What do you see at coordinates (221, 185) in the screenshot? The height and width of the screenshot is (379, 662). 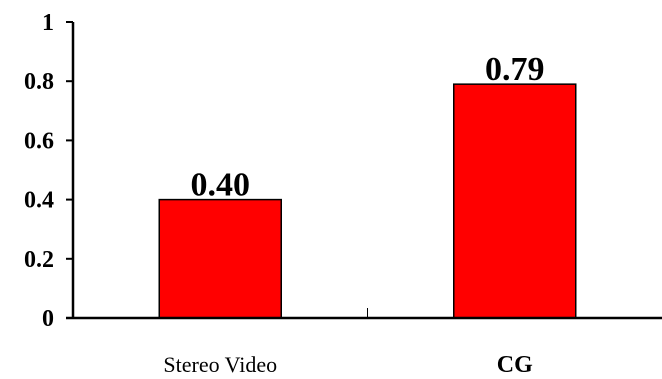 I see `data-label: 0.40` at bounding box center [221, 185].